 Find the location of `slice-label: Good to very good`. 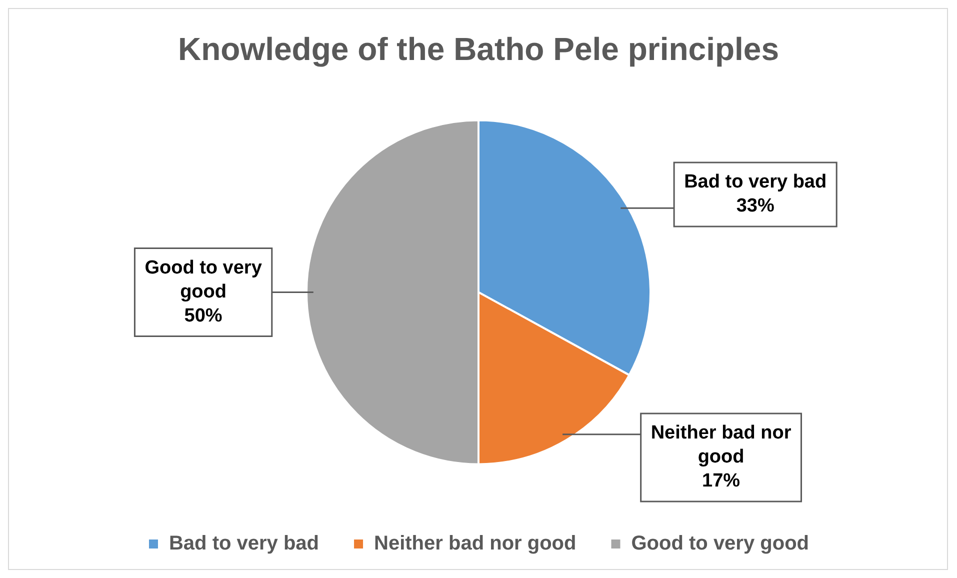

slice-label: Good to very good is located at coordinates (203, 279).